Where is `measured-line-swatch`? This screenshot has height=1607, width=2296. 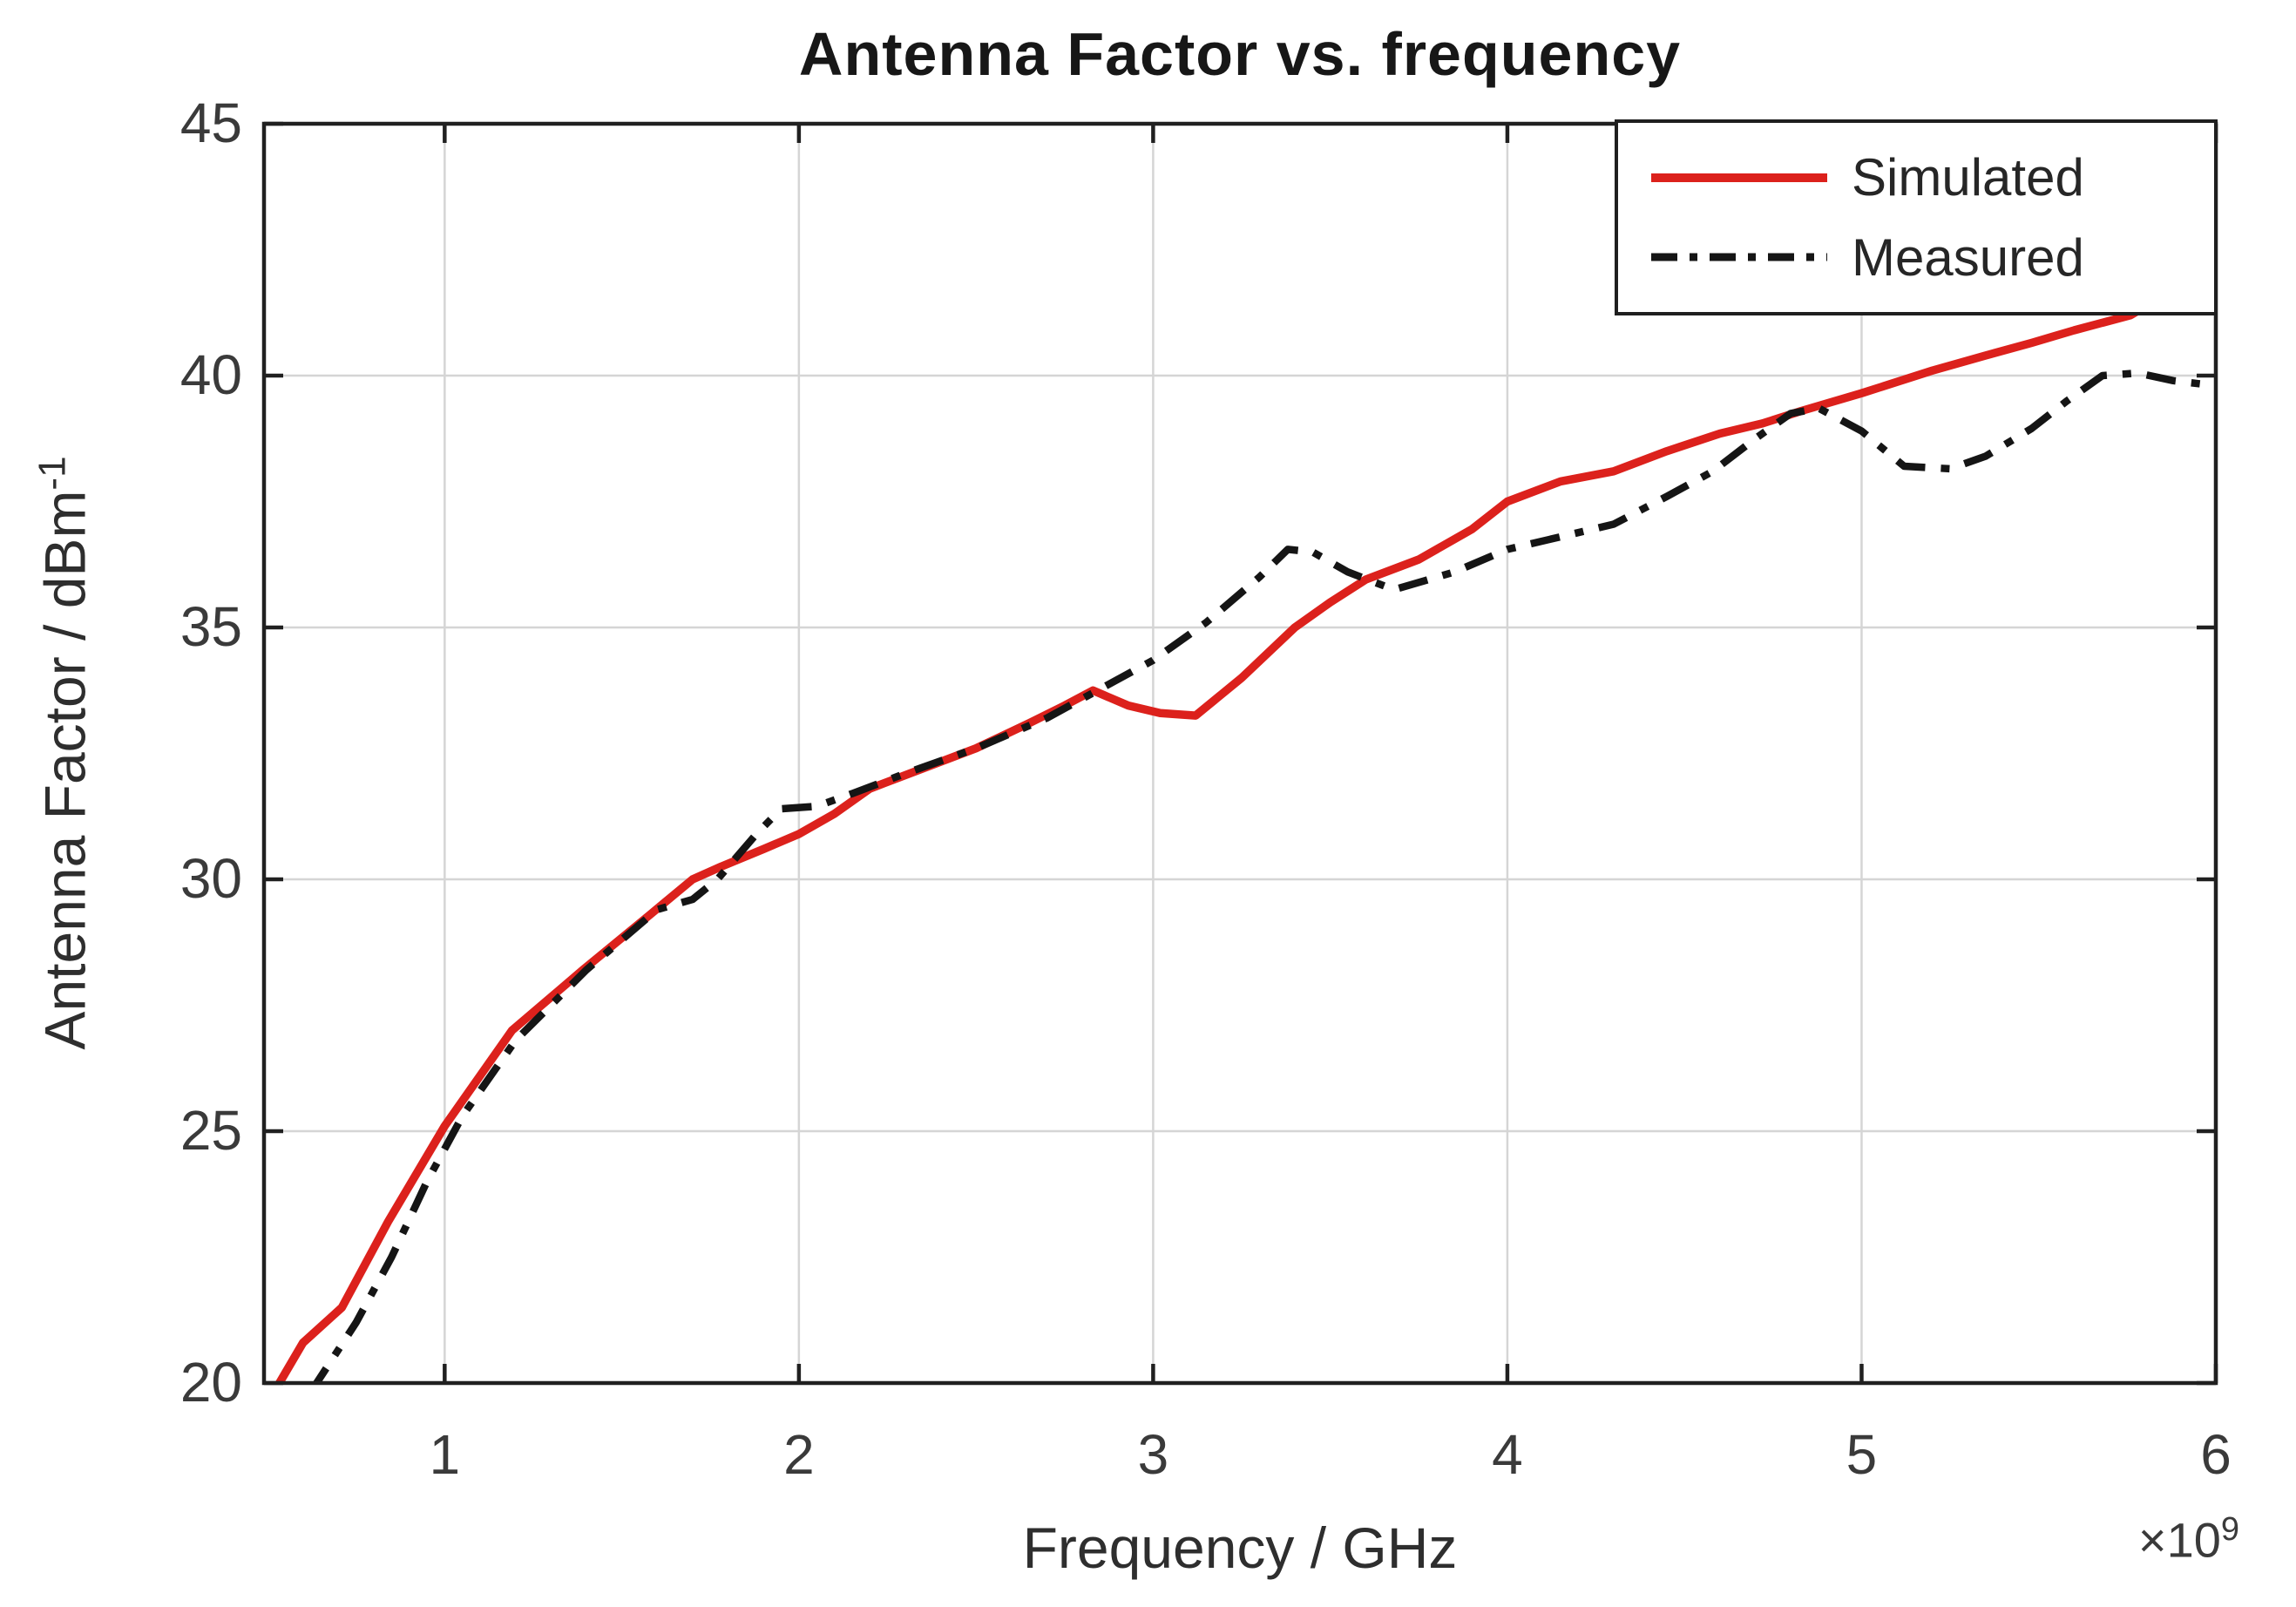 measured-line-swatch is located at coordinates (1739, 257).